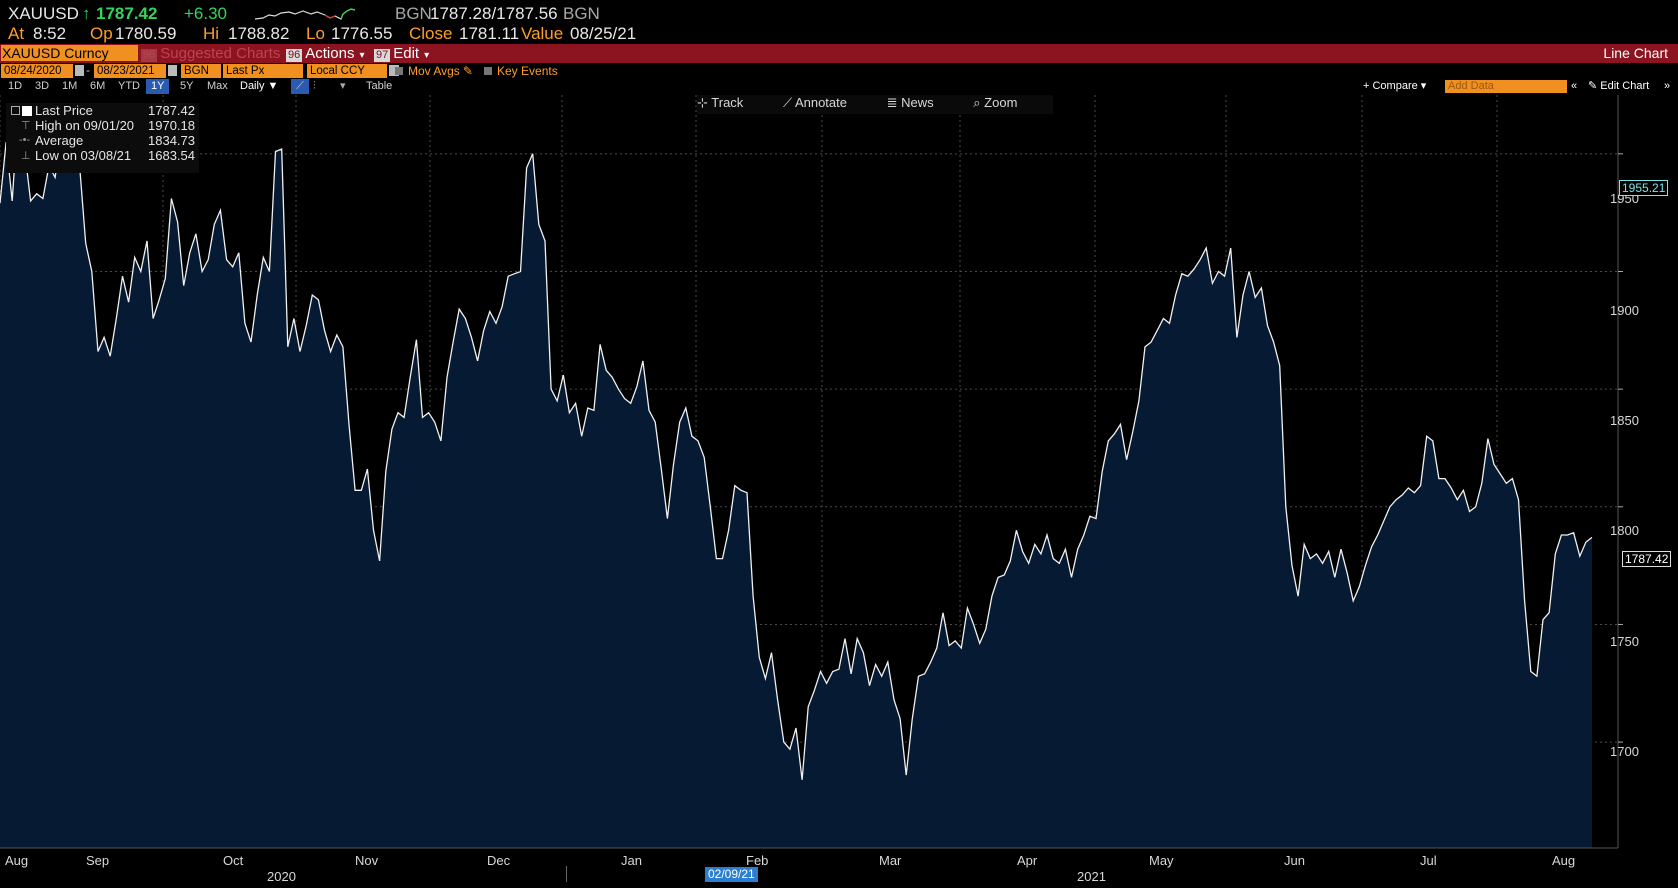 The width and height of the screenshot is (1678, 888). I want to click on quote-time: 8:52, so click(50, 33).